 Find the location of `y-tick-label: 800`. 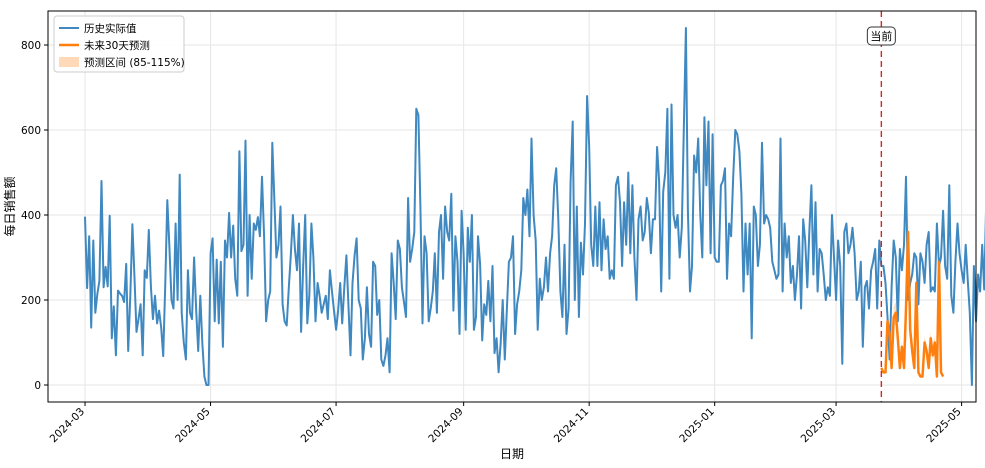

y-tick-label: 800 is located at coordinates (31, 46).